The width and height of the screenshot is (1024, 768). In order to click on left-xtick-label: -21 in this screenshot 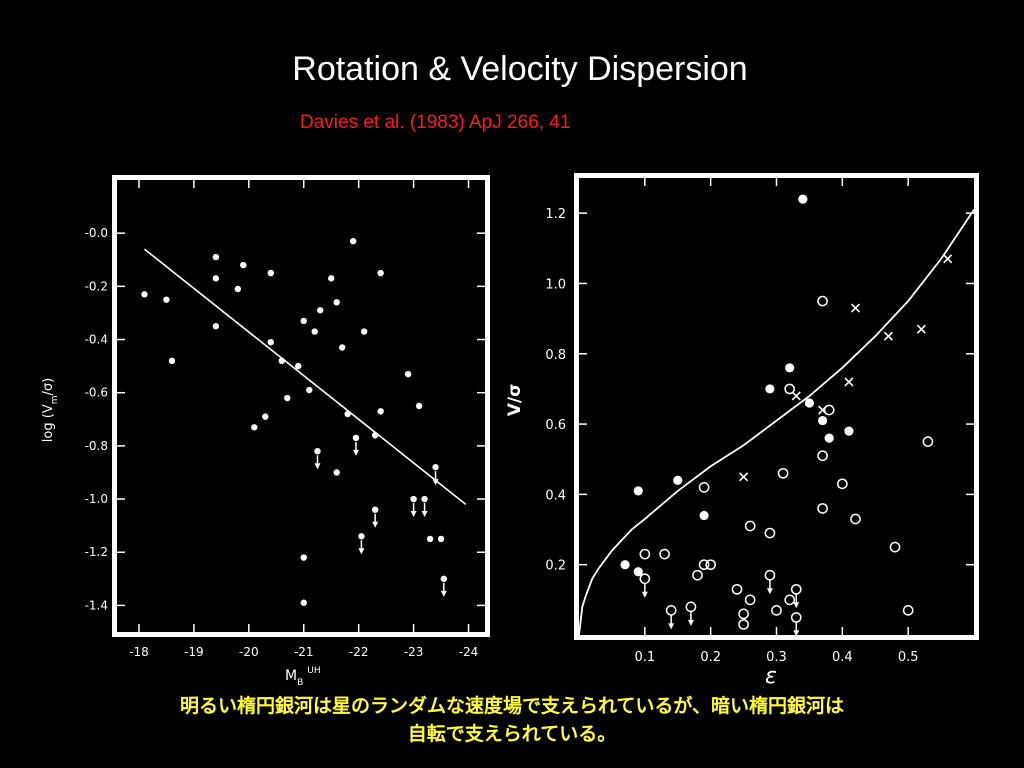, I will do `click(304, 652)`.